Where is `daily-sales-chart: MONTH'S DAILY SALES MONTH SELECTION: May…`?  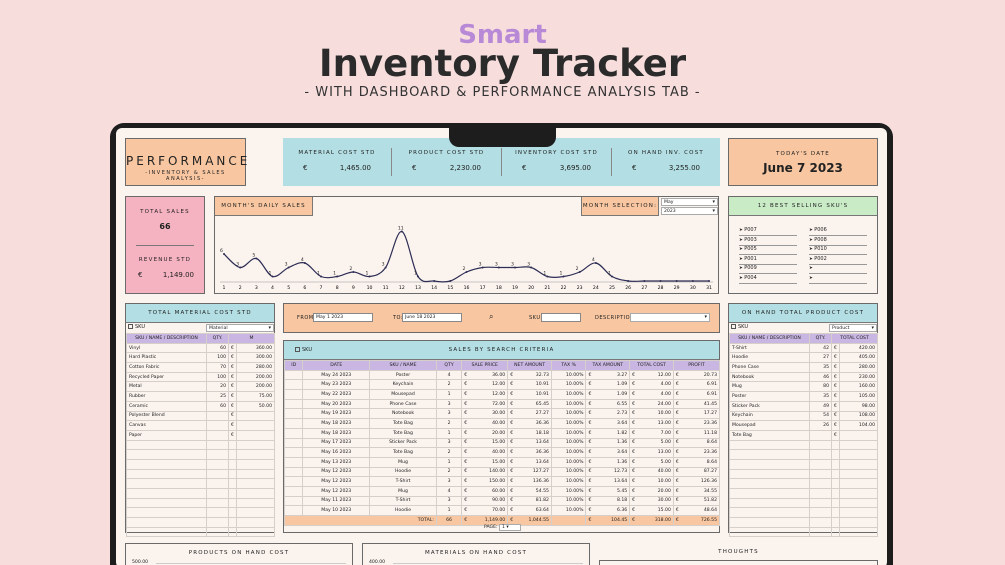 daily-sales-chart: MONTH'S DAILY SALES MONTH SELECTION: May… is located at coordinates (466, 245).